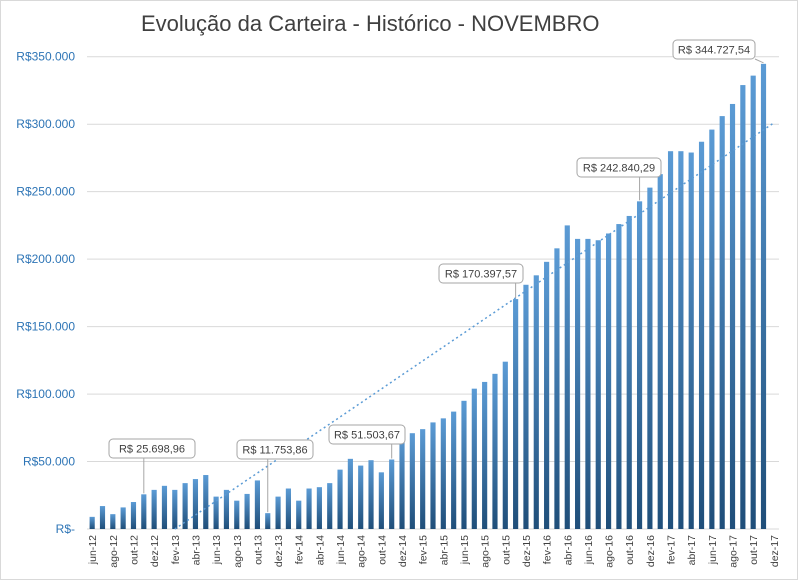 This screenshot has width=798, height=581. Describe the element at coordinates (45, 259) in the screenshot. I see `y-tick-label: R$200.000` at that location.